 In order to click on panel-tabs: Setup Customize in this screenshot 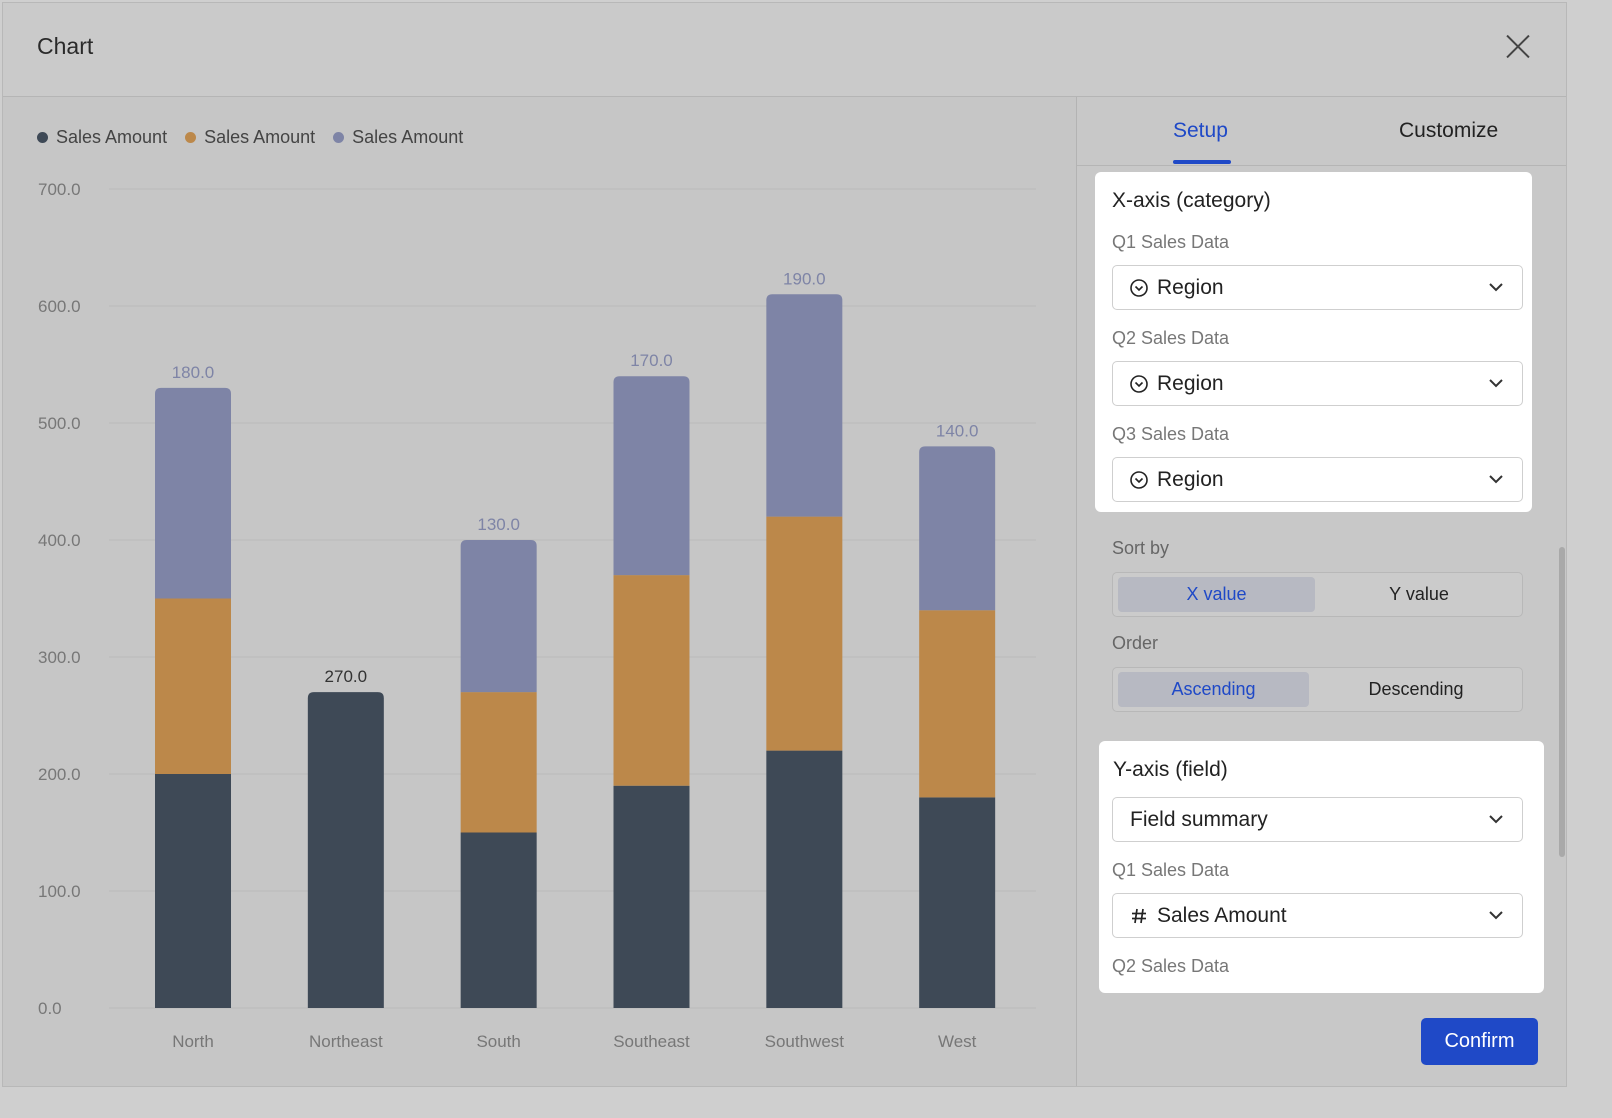, I will do `click(1321, 131)`.